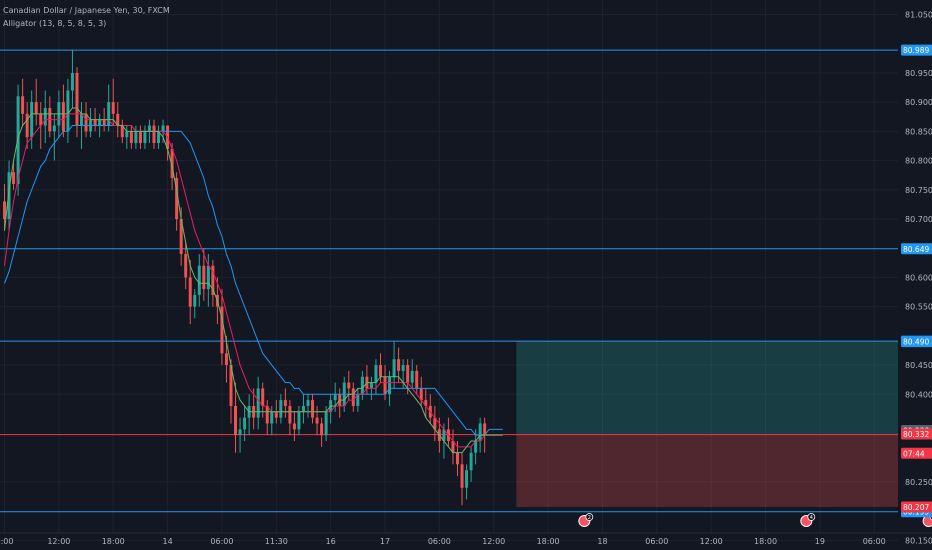 This screenshot has width=932, height=550. What do you see at coordinates (918, 482) in the screenshot?
I see `price-axis-tick-label: 80.250` at bounding box center [918, 482].